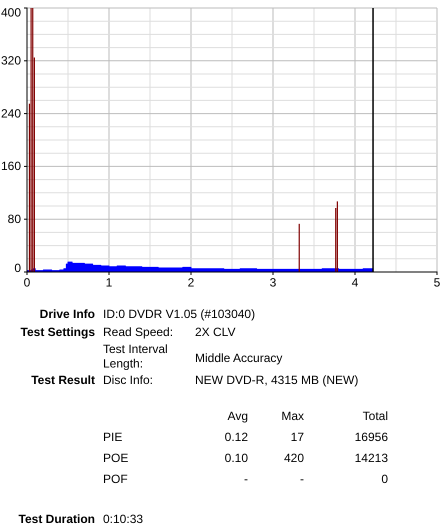 The image size is (447, 528). I want to click on text: 420, so click(294, 458).